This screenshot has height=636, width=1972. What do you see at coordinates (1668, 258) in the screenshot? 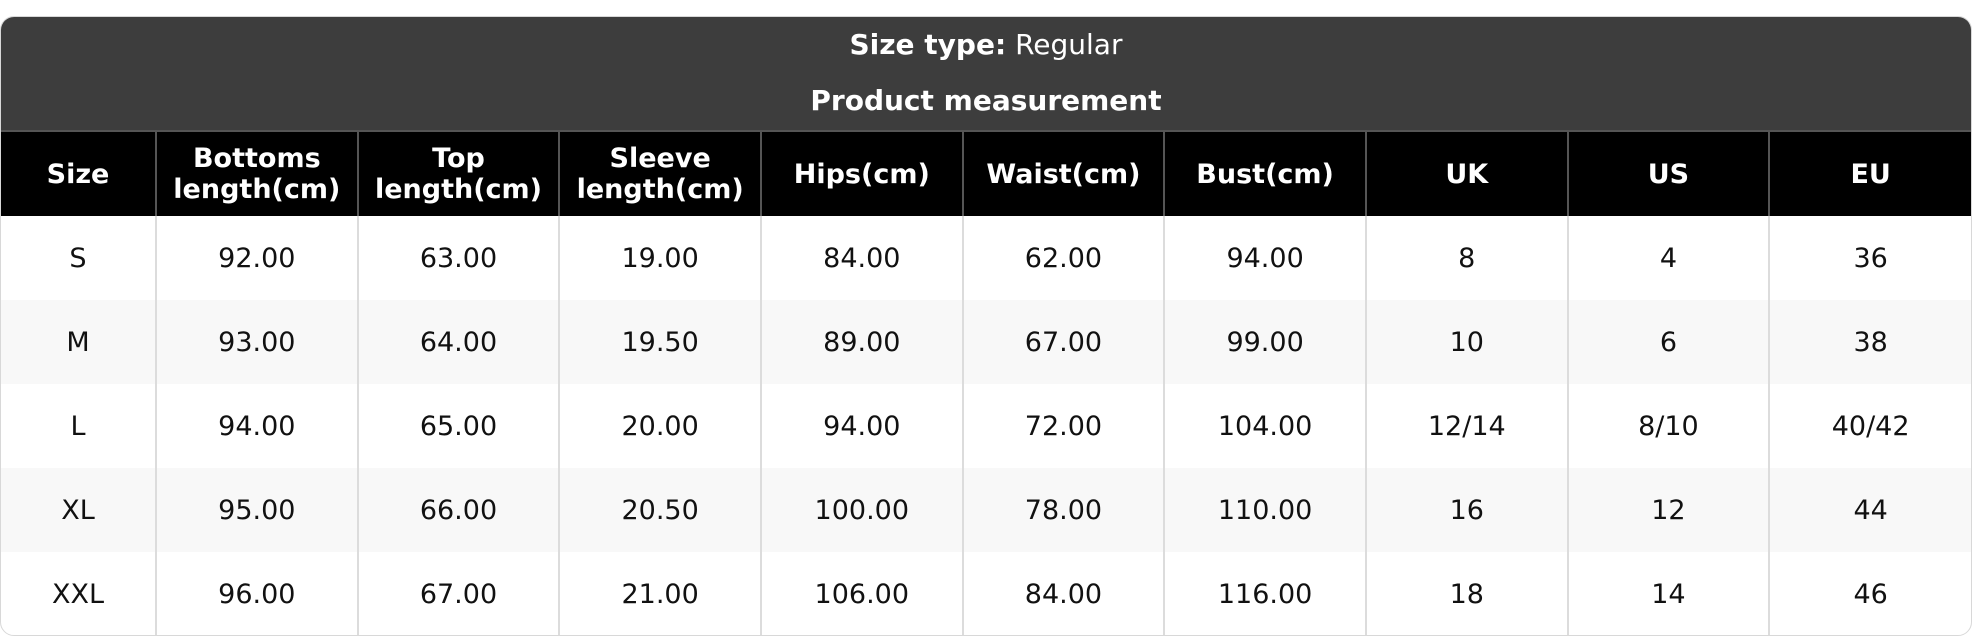
I see `table-cell: 4` at bounding box center [1668, 258].